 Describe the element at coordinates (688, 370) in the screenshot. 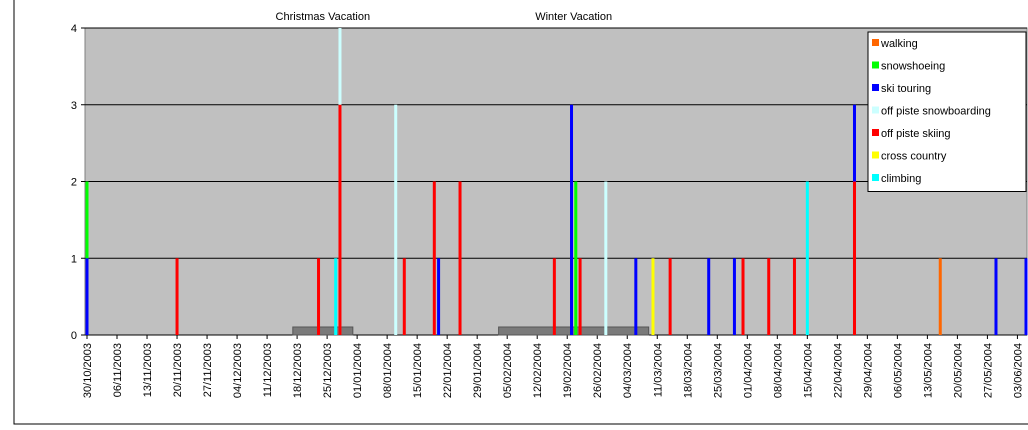

I see `x-tick-label: 18/03/2004` at that location.